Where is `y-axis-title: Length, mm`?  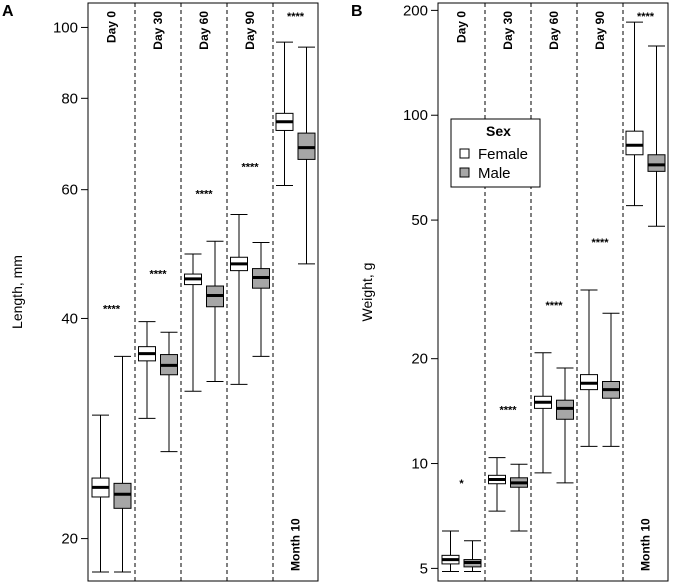
y-axis-title: Length, mm is located at coordinates (17, 292).